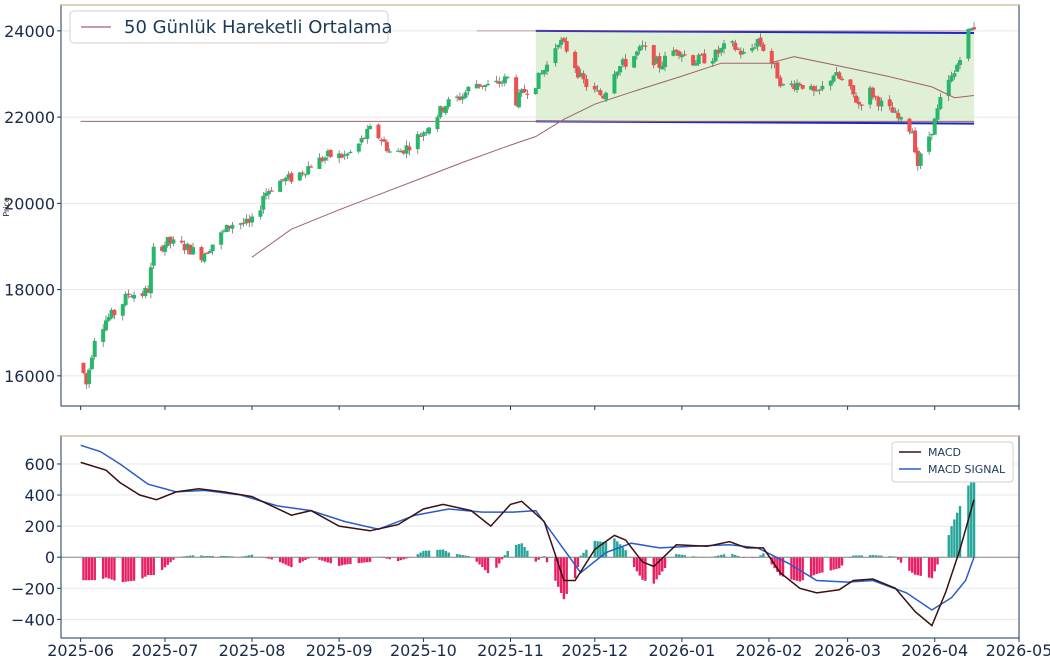 This screenshot has height=660, width=1050. What do you see at coordinates (1018, 650) in the screenshot?
I see `x-tick-label: 2026-05` at bounding box center [1018, 650].